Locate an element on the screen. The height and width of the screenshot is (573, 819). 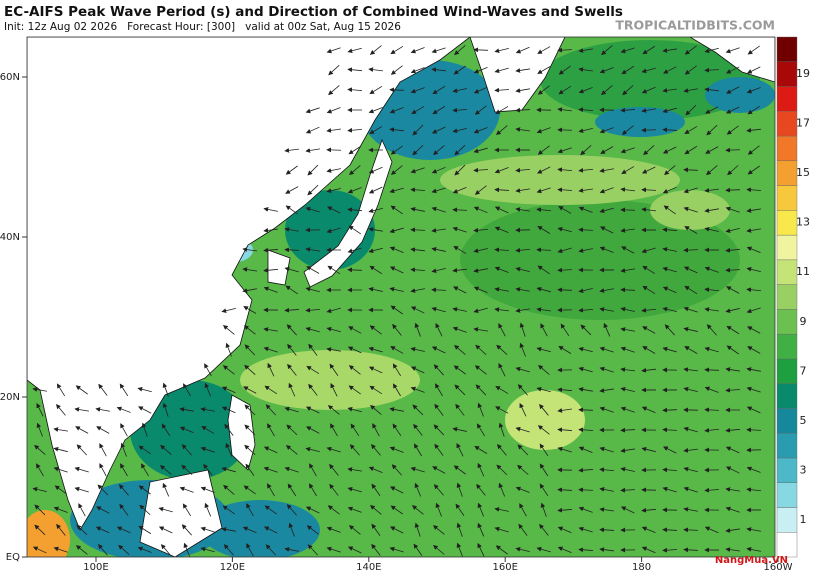
source-credit: TROPICALTIDBITS.COM is located at coordinates (695, 25).